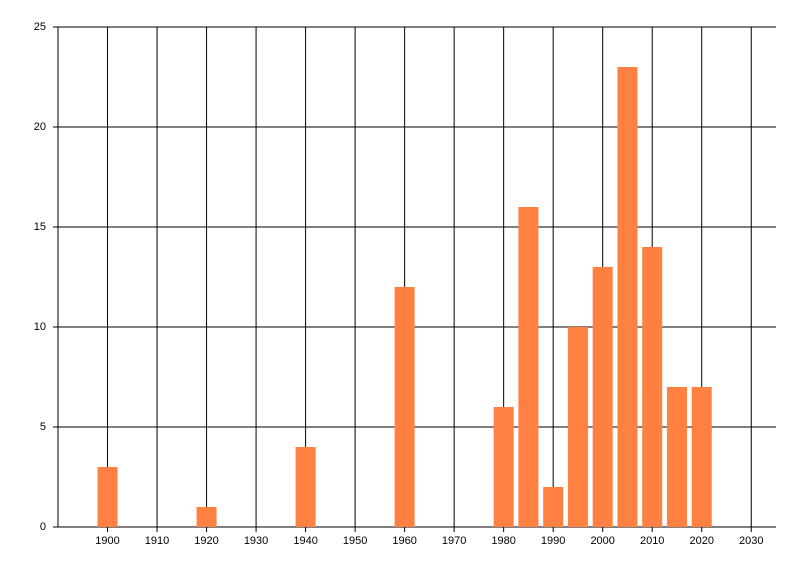 The width and height of the screenshot is (800, 576). What do you see at coordinates (43, 527) in the screenshot?
I see `y-tick-label: 0` at bounding box center [43, 527].